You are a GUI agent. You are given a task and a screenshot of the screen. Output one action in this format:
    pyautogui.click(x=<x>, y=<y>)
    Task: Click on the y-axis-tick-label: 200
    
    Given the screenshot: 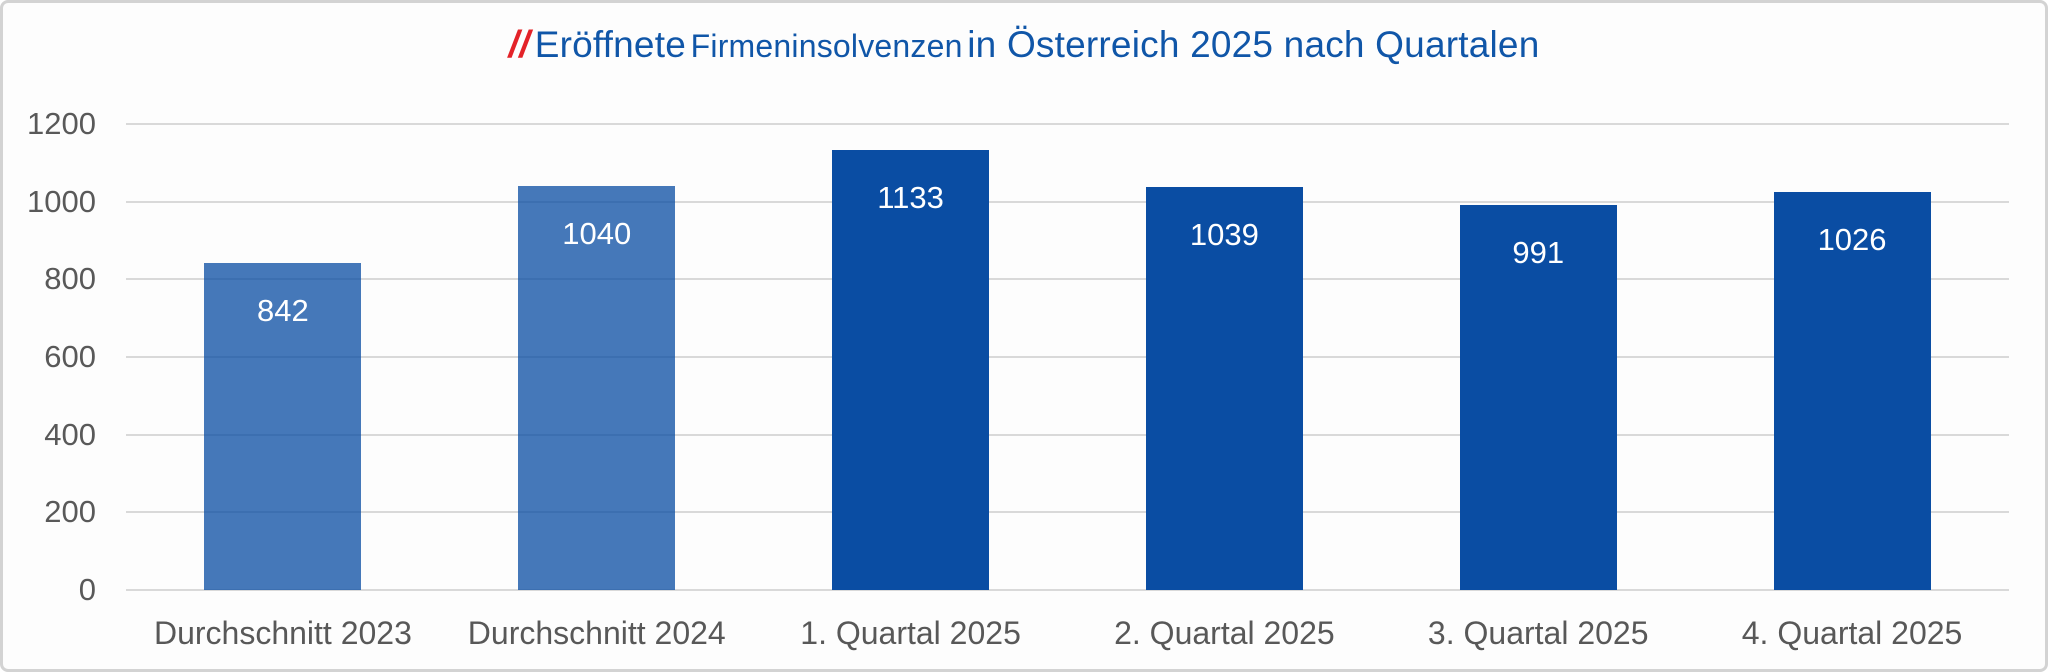 What is the action you would take?
    pyautogui.click(x=70, y=512)
    